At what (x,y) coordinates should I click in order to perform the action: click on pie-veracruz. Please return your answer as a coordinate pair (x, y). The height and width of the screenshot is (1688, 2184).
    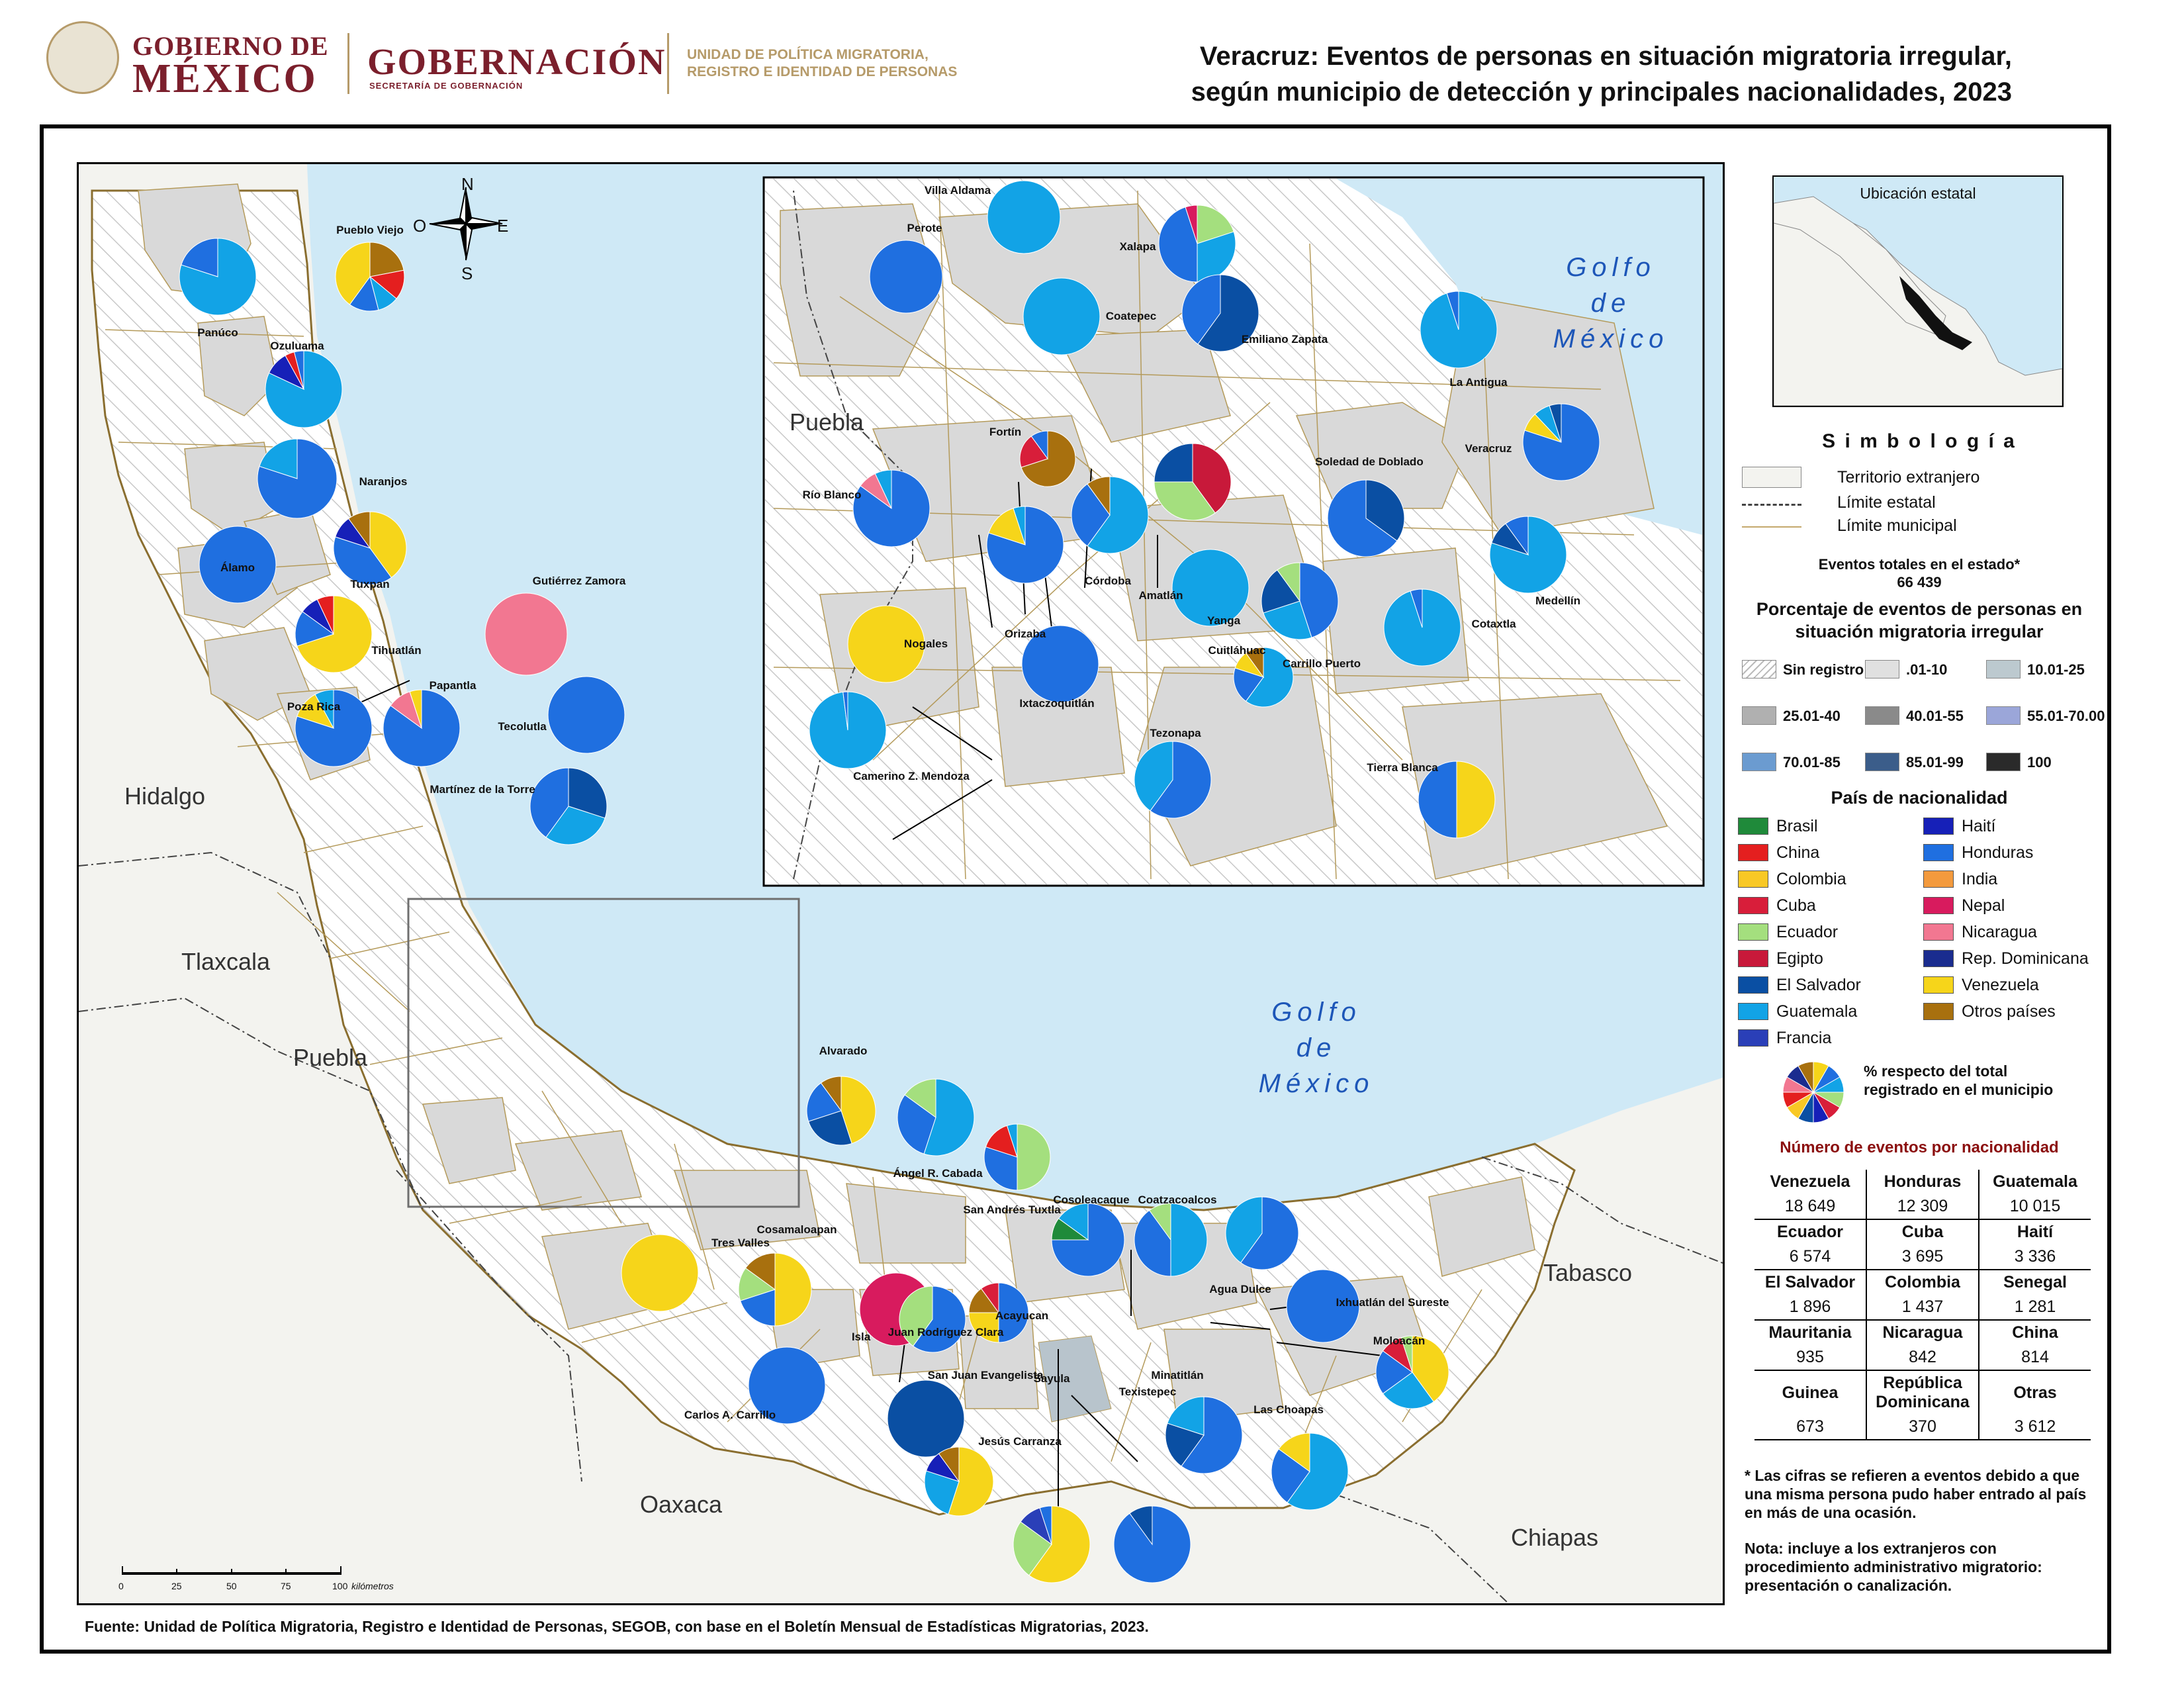
    Looking at the image, I should click on (1561, 442).